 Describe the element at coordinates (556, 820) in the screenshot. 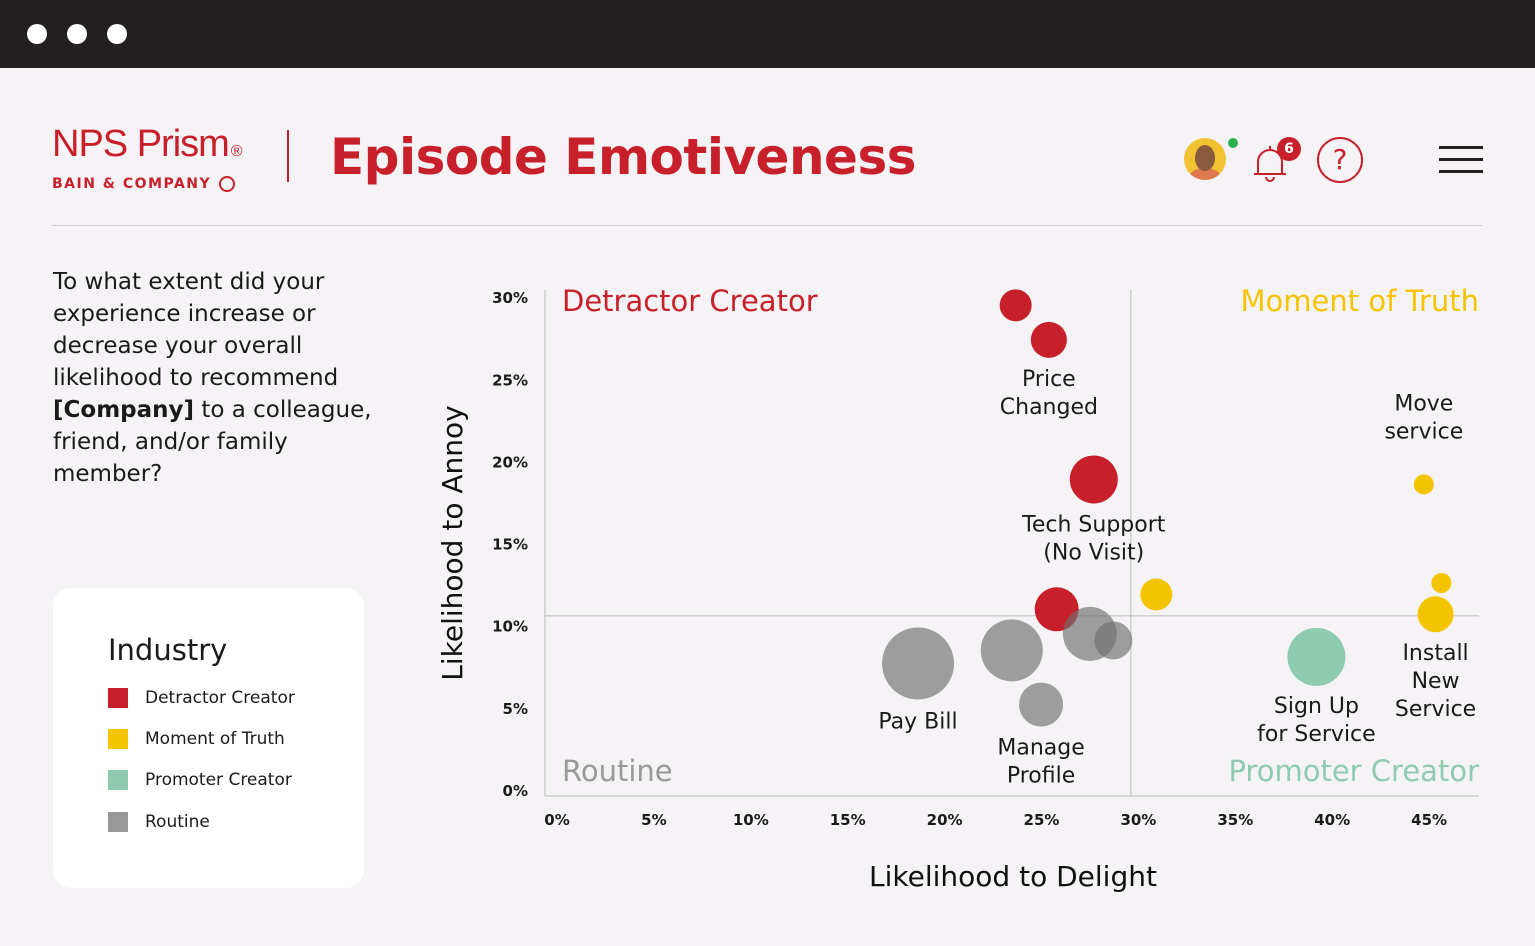

I see `x-tick-label: 0%` at that location.